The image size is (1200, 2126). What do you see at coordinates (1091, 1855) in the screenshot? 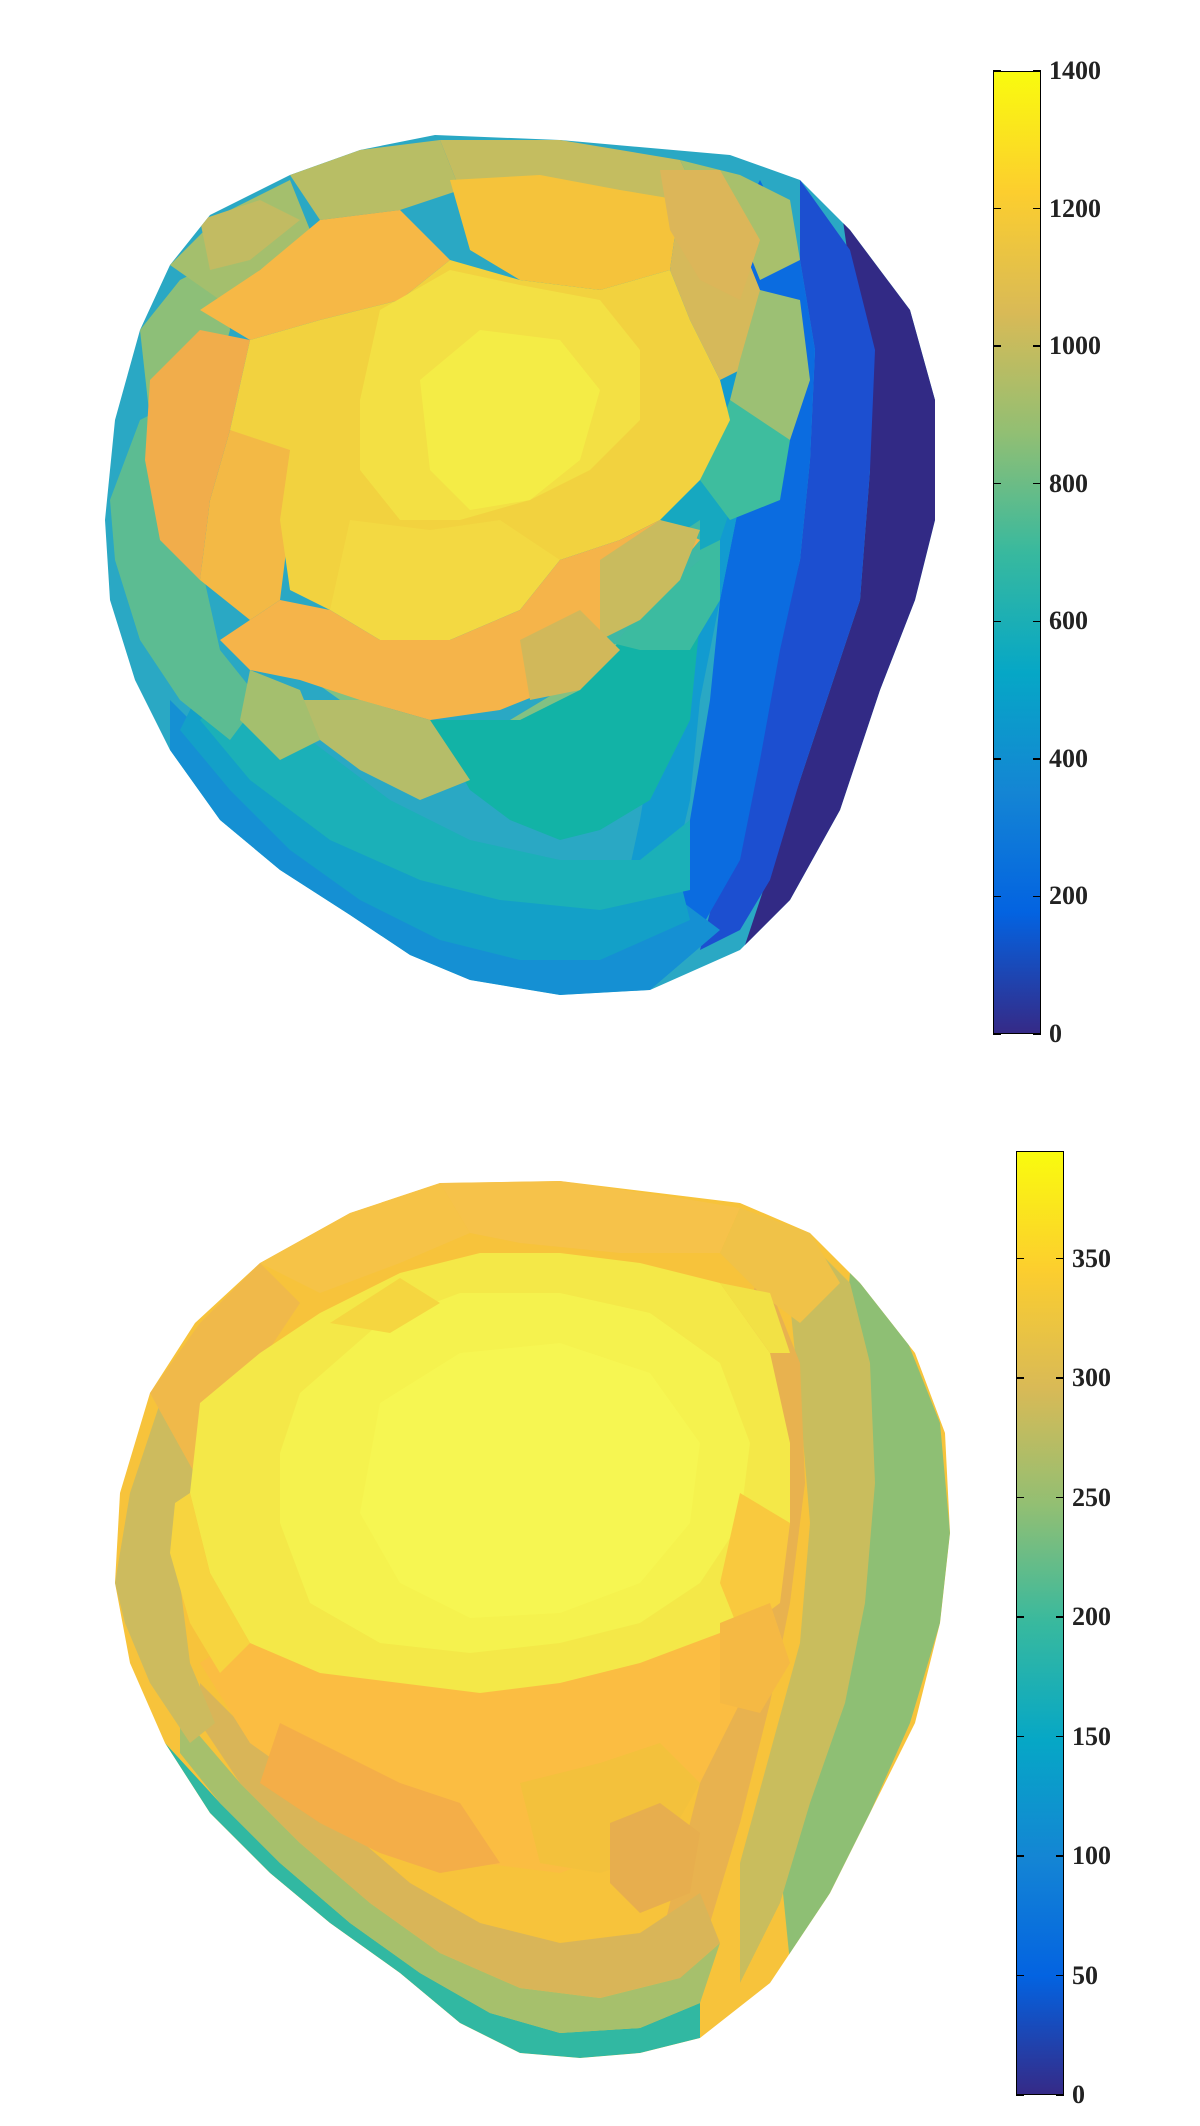
I see `colorbar-tick-label: 100` at bounding box center [1091, 1855].